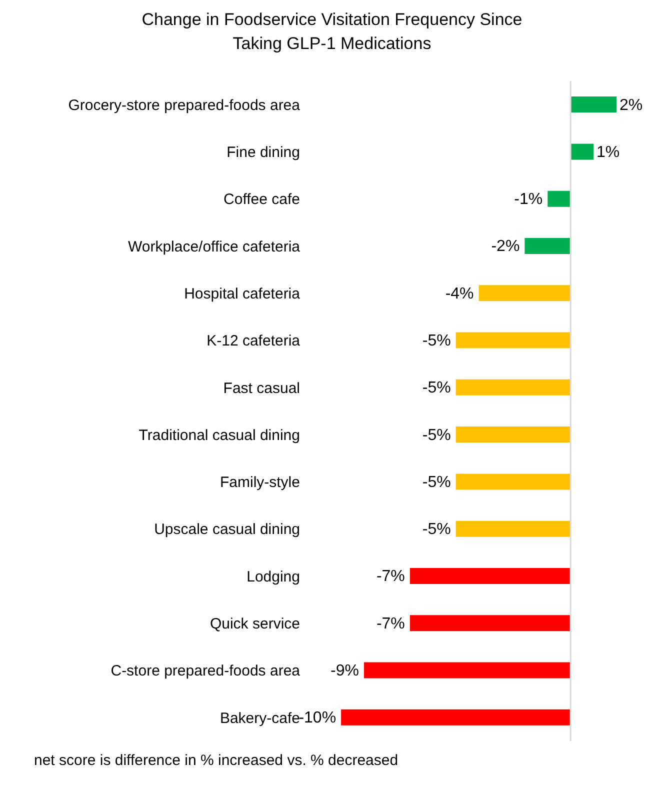 This screenshot has width=664, height=803. What do you see at coordinates (262, 199) in the screenshot?
I see `y-tick-label: Coffee cafe` at bounding box center [262, 199].